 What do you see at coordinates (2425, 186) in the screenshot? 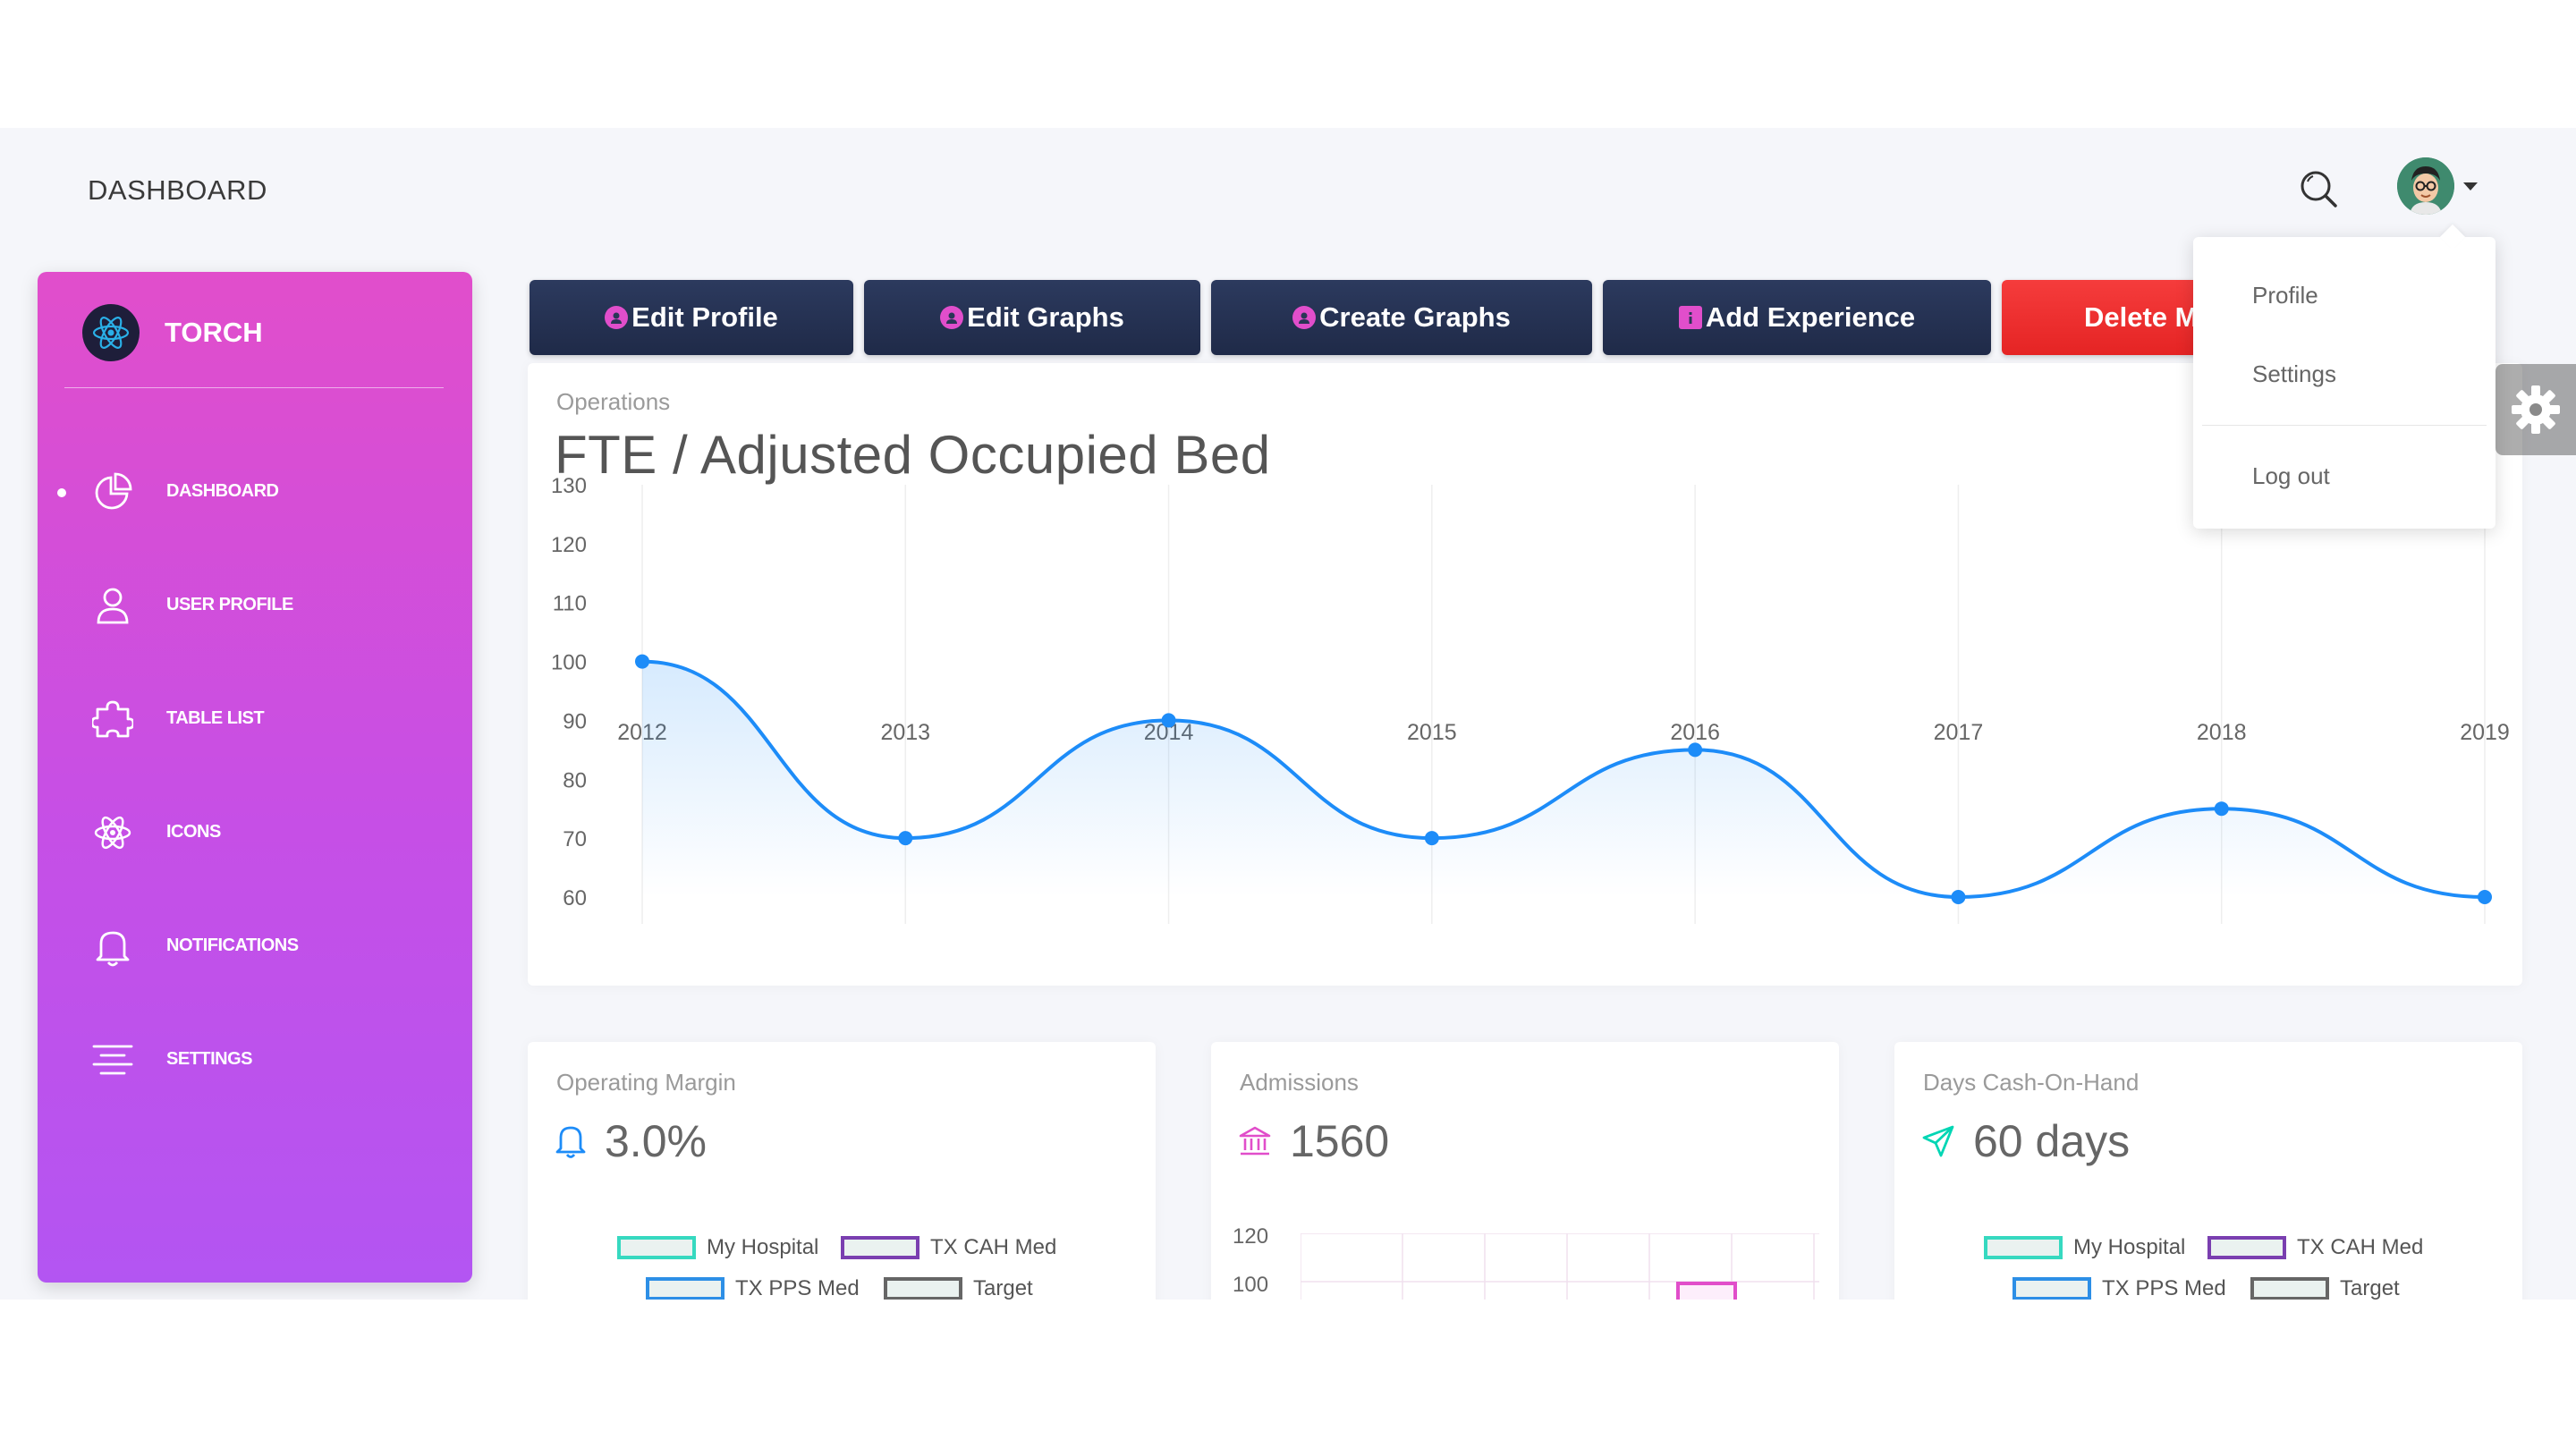
I see `avatar` at bounding box center [2425, 186].